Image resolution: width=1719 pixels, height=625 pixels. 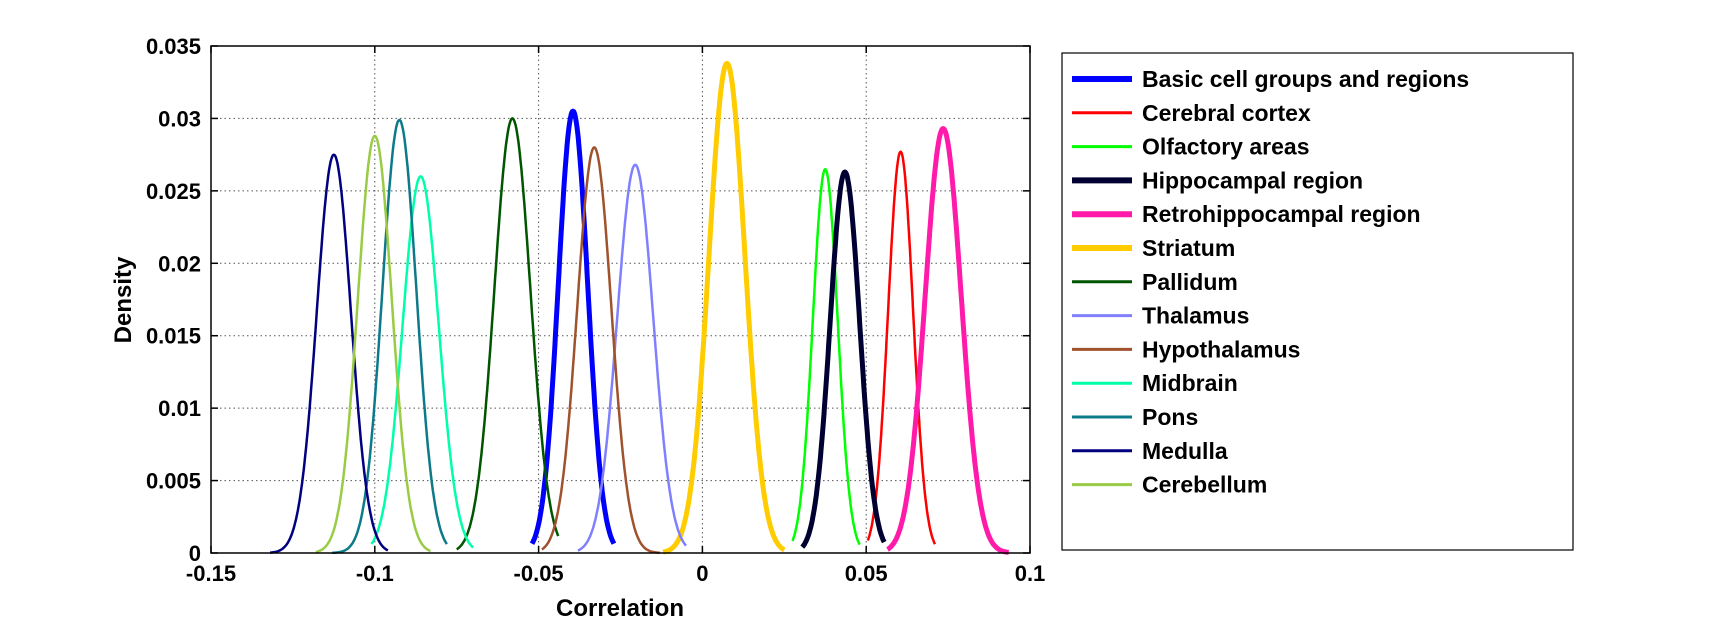 What do you see at coordinates (329, 353) in the screenshot?
I see `series-line-medulla` at bounding box center [329, 353].